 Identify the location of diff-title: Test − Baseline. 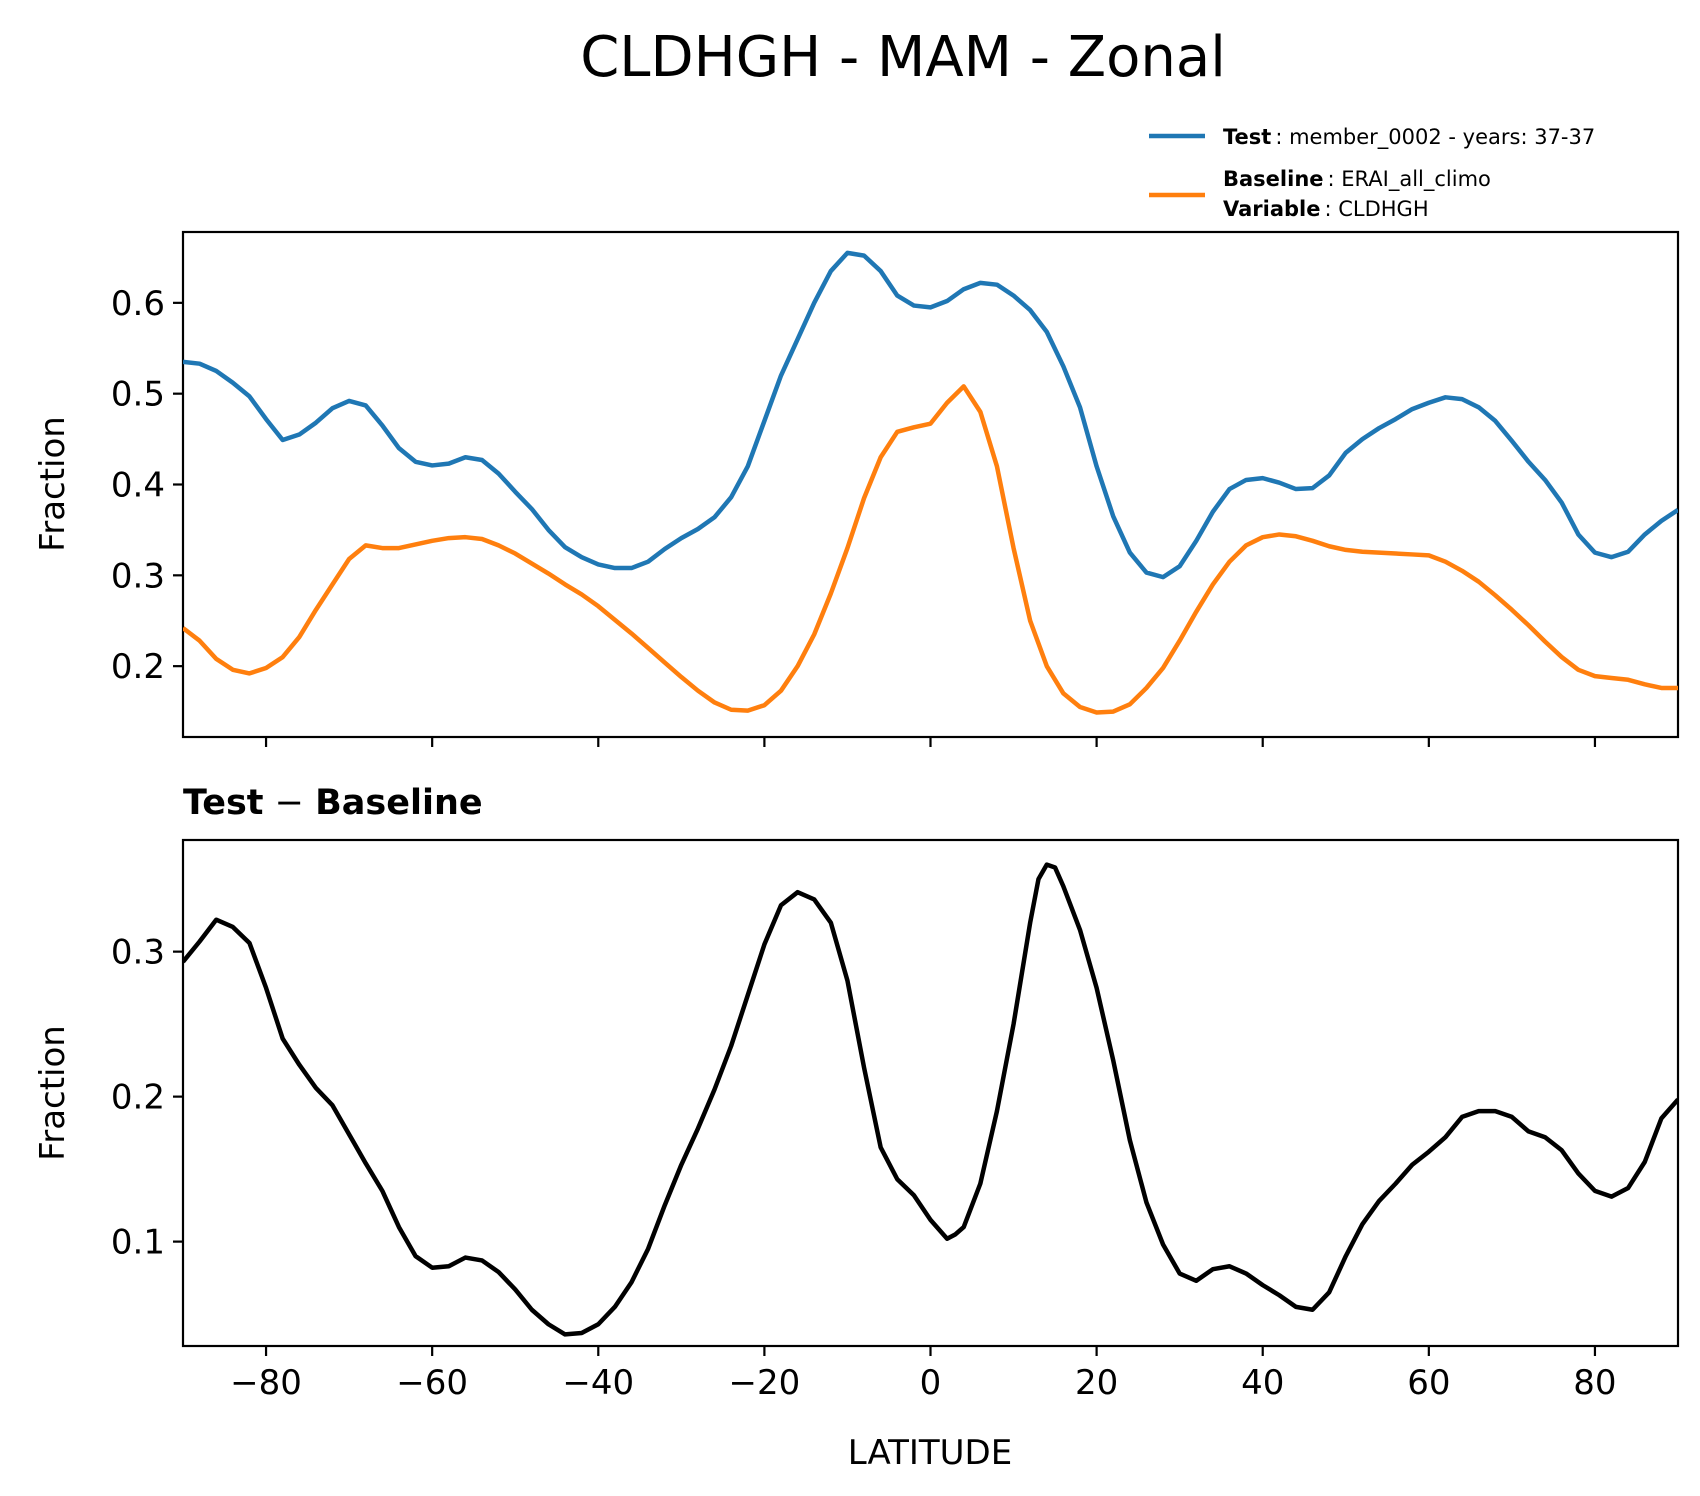
(333, 803).